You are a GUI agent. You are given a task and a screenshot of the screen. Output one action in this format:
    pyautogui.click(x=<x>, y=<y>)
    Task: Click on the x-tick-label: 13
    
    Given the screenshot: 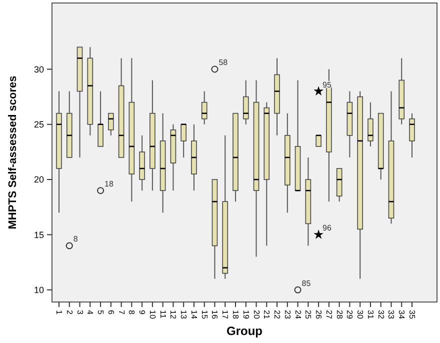 What is the action you would take?
    pyautogui.click(x=183, y=315)
    